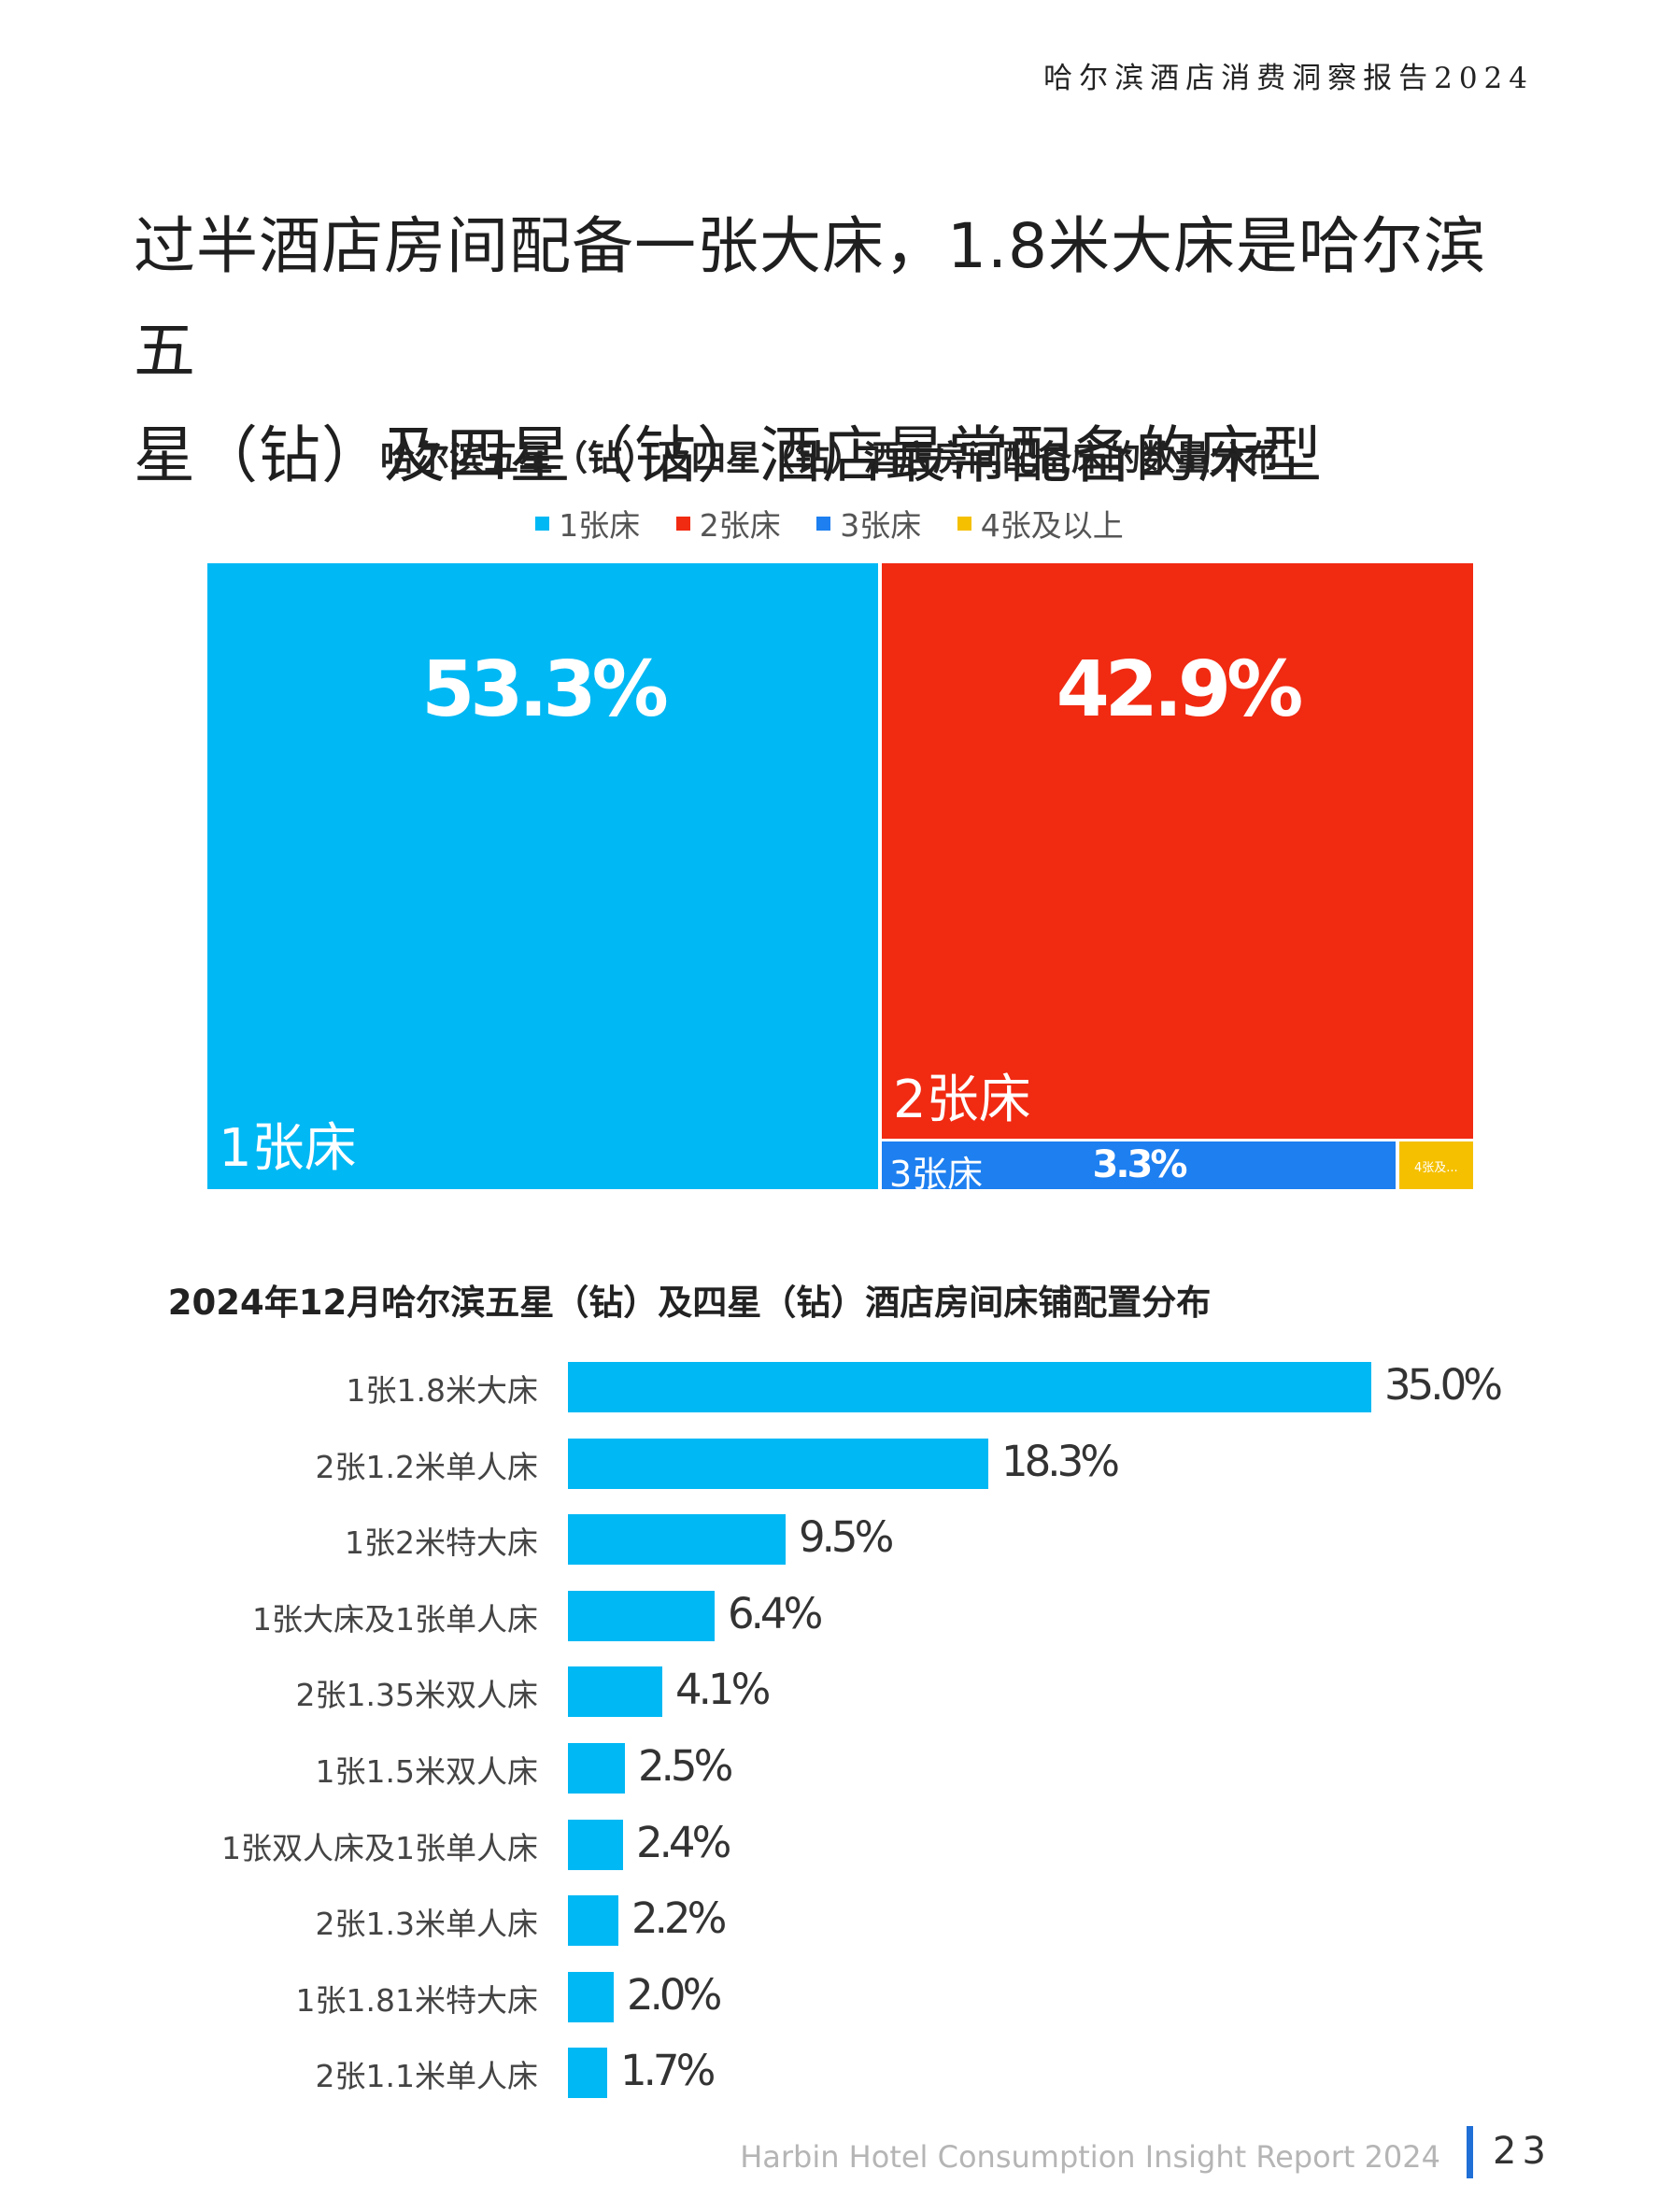 Image resolution: width=1659 pixels, height=2212 pixels. What do you see at coordinates (685, 1766) in the screenshot?
I see `bar-value-label: 2.5%` at bounding box center [685, 1766].